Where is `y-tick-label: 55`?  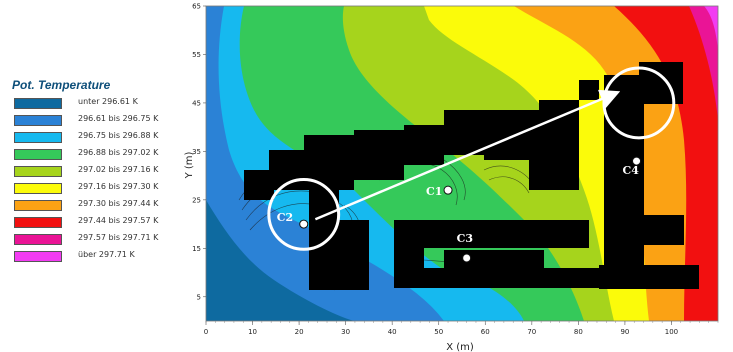 y-tick-label: 55 is located at coordinates (196, 55).